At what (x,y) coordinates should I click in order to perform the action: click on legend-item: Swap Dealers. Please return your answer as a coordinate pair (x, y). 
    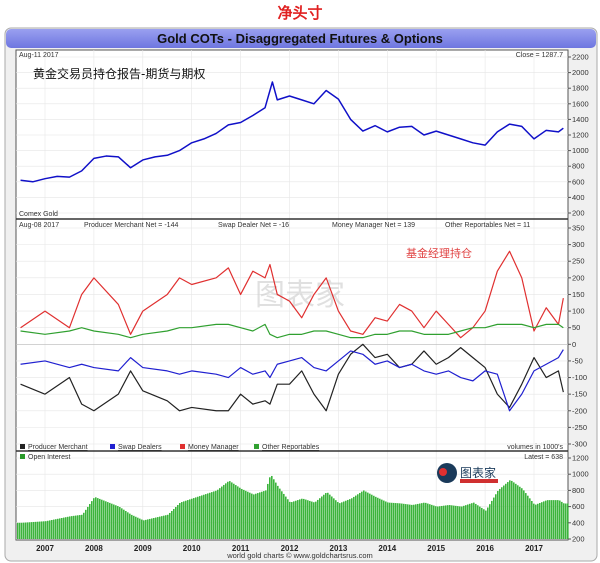
    Looking at the image, I should click on (140, 447).